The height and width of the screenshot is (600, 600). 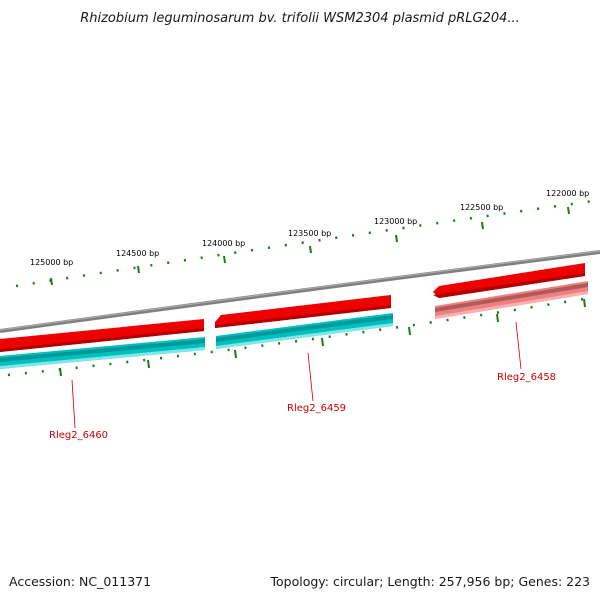 I want to click on tick-label-123500: 123500 bp, so click(x=309, y=233).